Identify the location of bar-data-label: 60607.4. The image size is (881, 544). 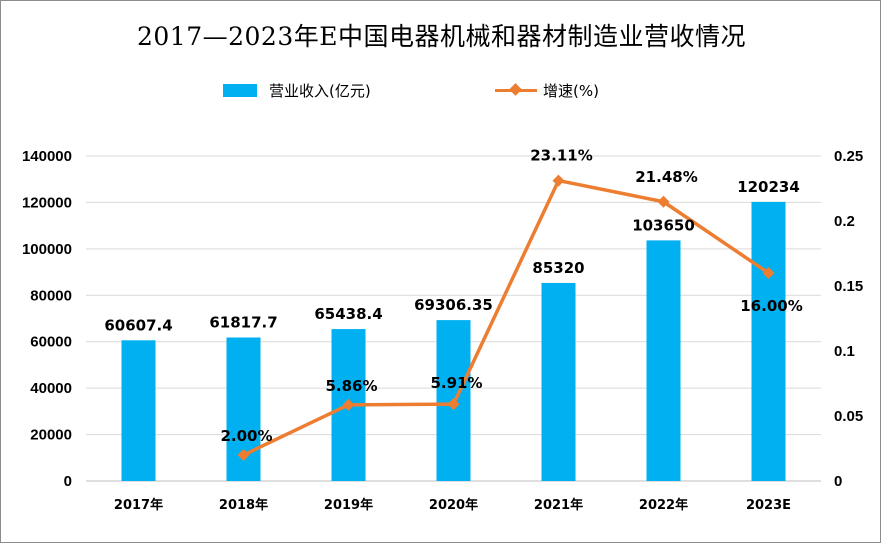
(138, 325).